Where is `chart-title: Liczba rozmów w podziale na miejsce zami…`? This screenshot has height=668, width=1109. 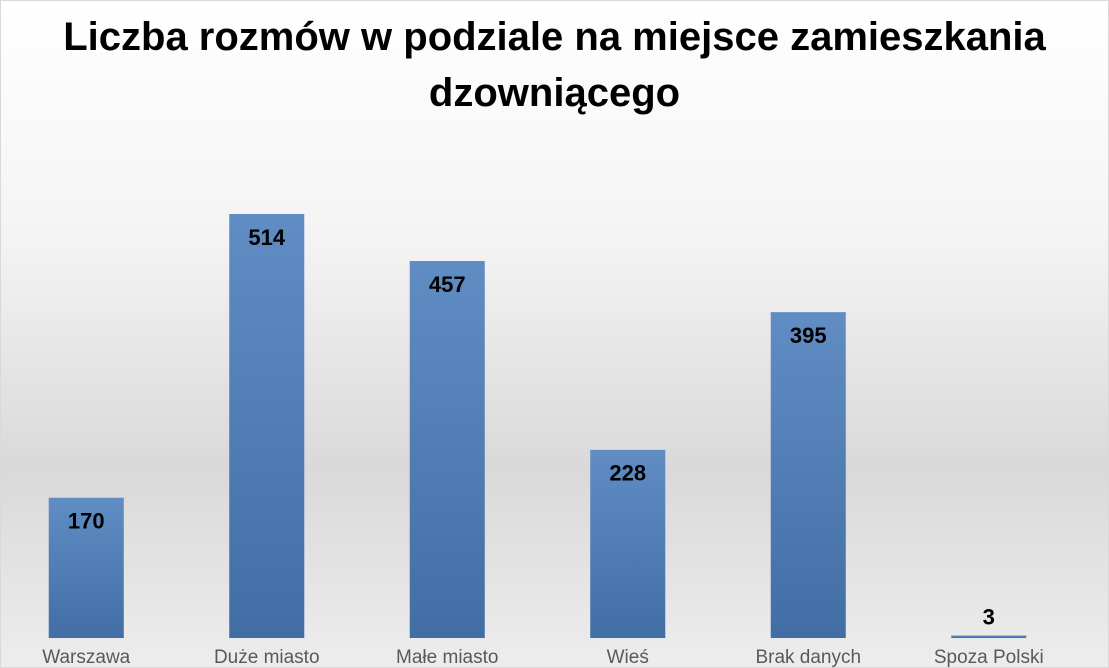
chart-title: Liczba rozmów w podziale na miejsce zami… is located at coordinates (554, 65).